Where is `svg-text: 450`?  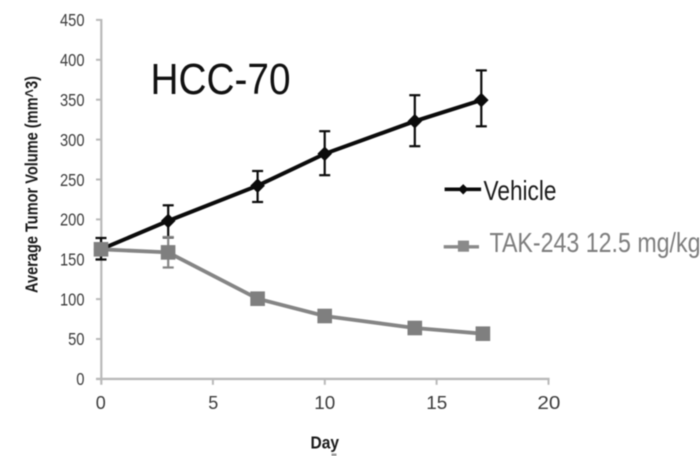 svg-text: 450 is located at coordinates (72, 20).